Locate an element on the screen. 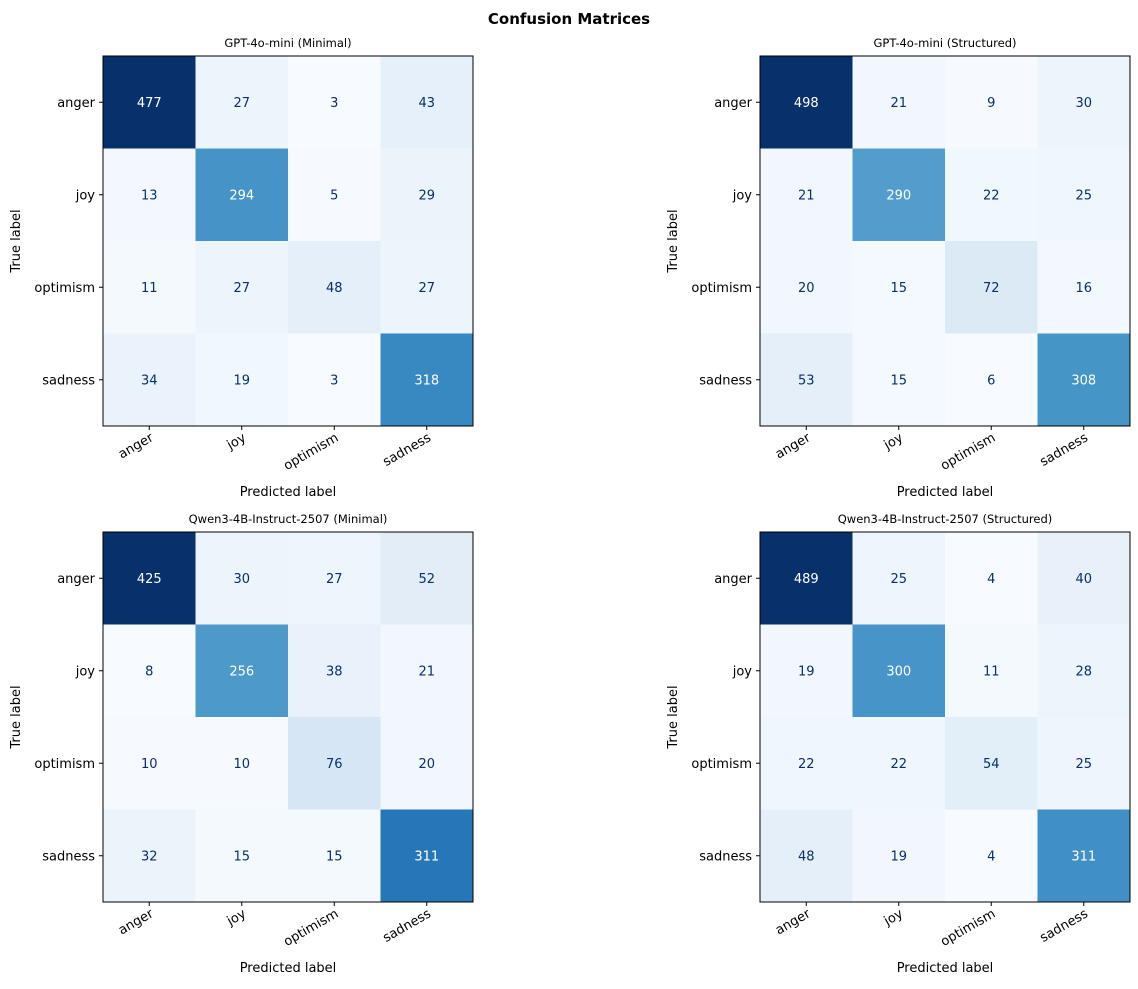 This screenshot has width=1138, height=989. panel-title: Qwen3-4B-Instruct-2507 (Minimal) is located at coordinates (288, 519).